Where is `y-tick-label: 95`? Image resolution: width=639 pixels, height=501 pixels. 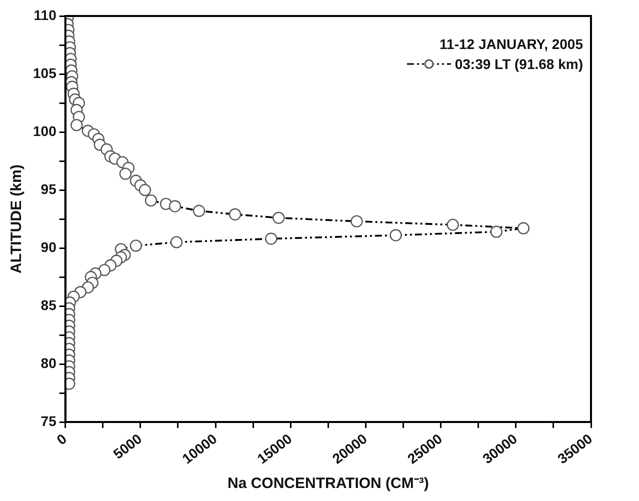
y-tick-label: 95 is located at coordinates (48, 188).